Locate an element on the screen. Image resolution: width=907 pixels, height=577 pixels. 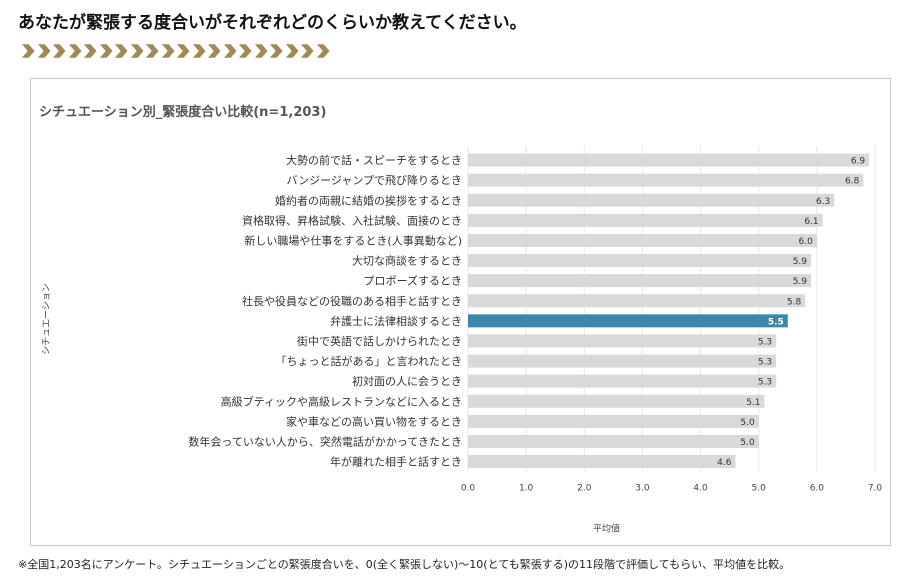
x-tick-label: 5.0 is located at coordinates (759, 489).